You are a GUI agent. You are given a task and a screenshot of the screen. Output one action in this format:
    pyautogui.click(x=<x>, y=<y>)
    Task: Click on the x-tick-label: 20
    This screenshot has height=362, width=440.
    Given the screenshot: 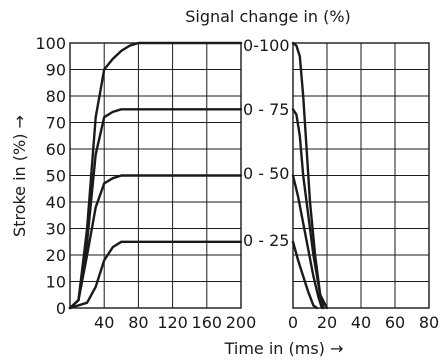 What is the action you would take?
    pyautogui.click(x=327, y=322)
    